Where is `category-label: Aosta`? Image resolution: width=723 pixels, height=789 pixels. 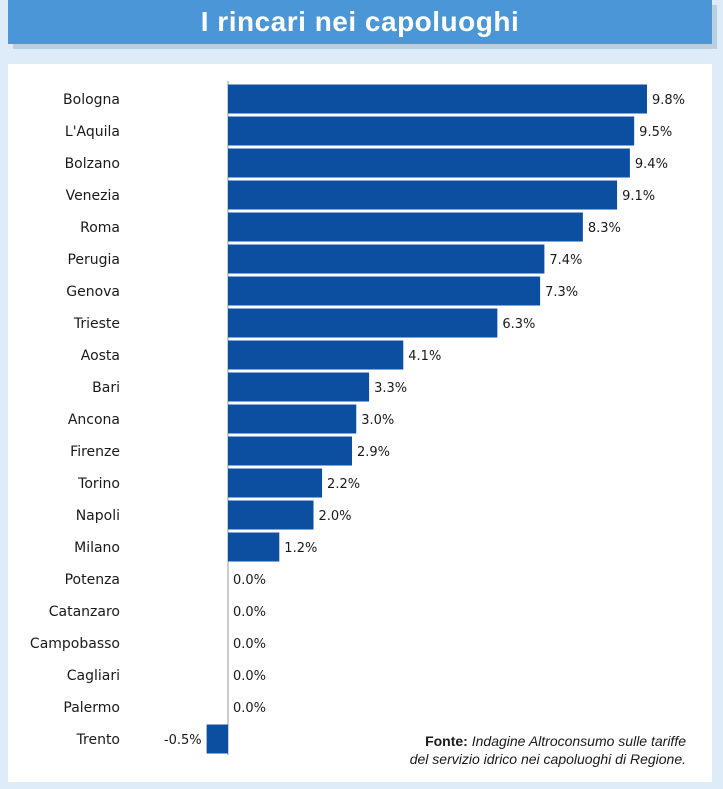 category-label: Aosta is located at coordinates (100, 356).